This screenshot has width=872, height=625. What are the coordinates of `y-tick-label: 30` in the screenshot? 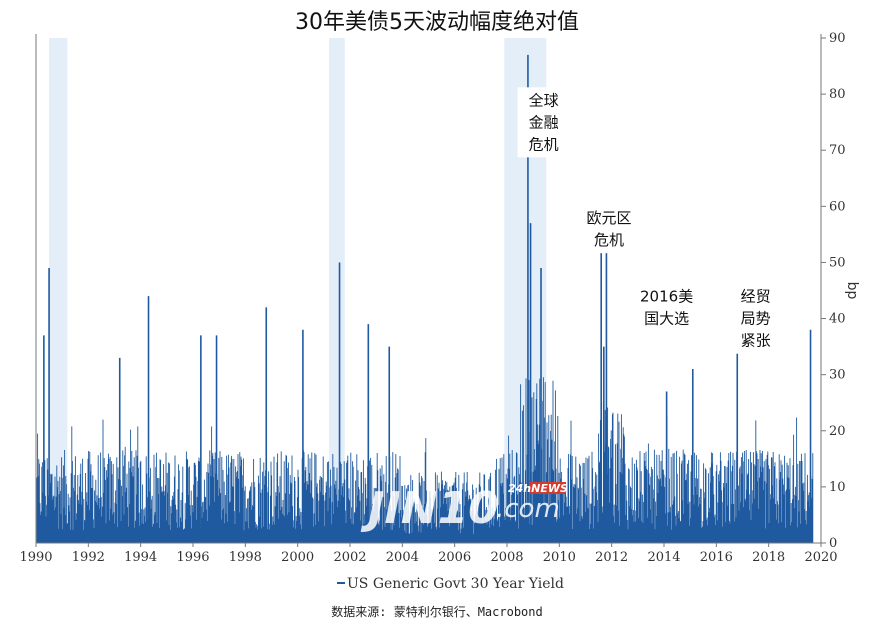 It's located at (837, 375).